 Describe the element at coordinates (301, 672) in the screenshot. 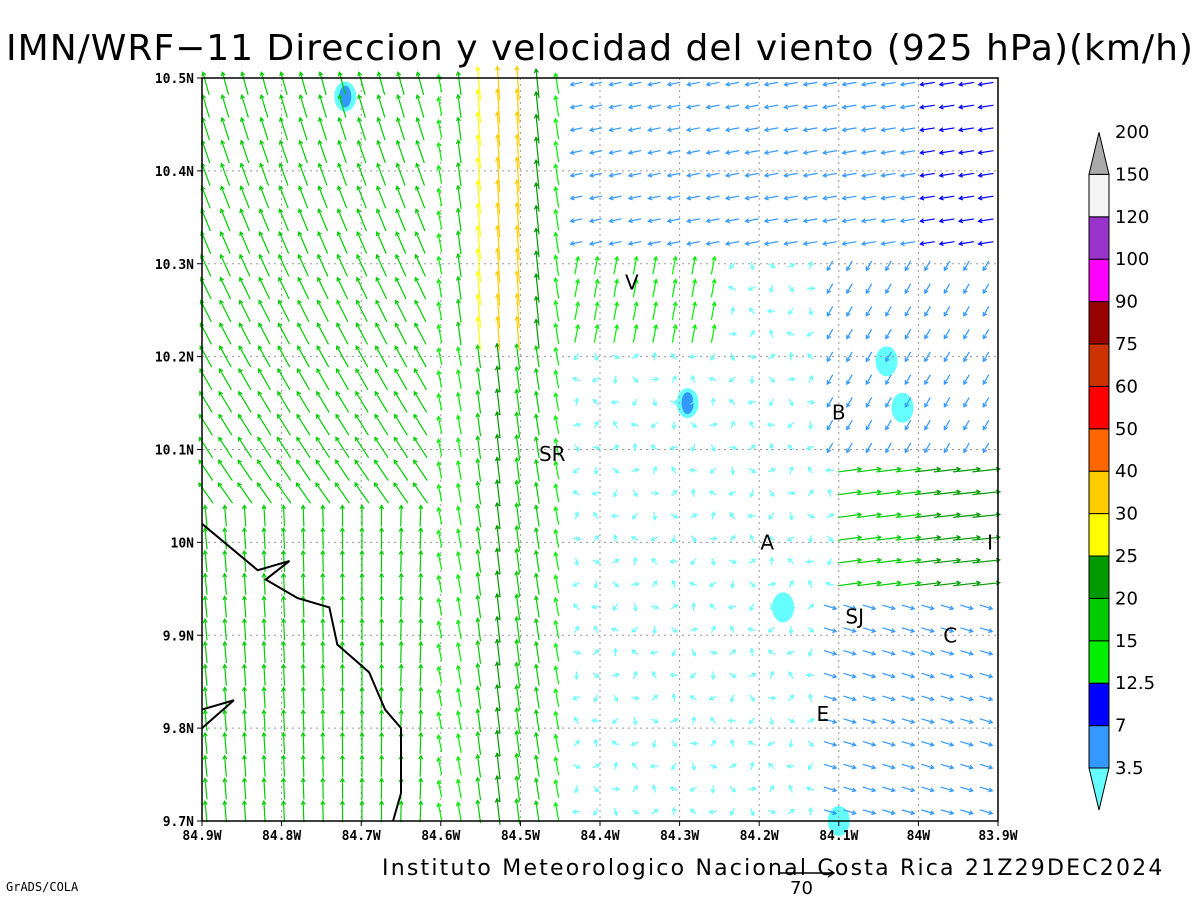

I see `coastline` at that location.